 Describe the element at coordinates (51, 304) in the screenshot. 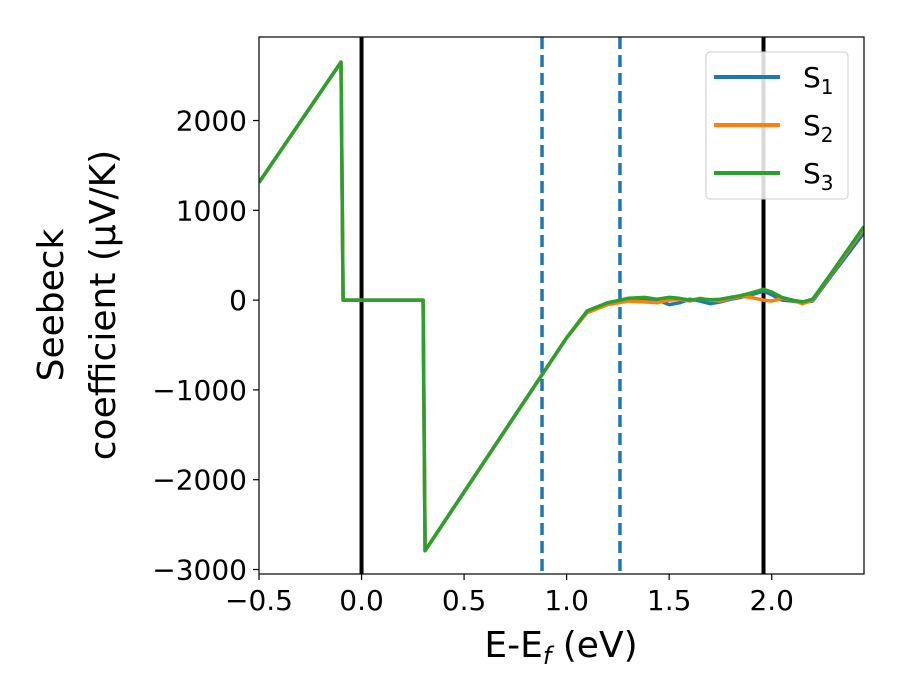

I see `y-axis-label-line1: Seebeck` at that location.